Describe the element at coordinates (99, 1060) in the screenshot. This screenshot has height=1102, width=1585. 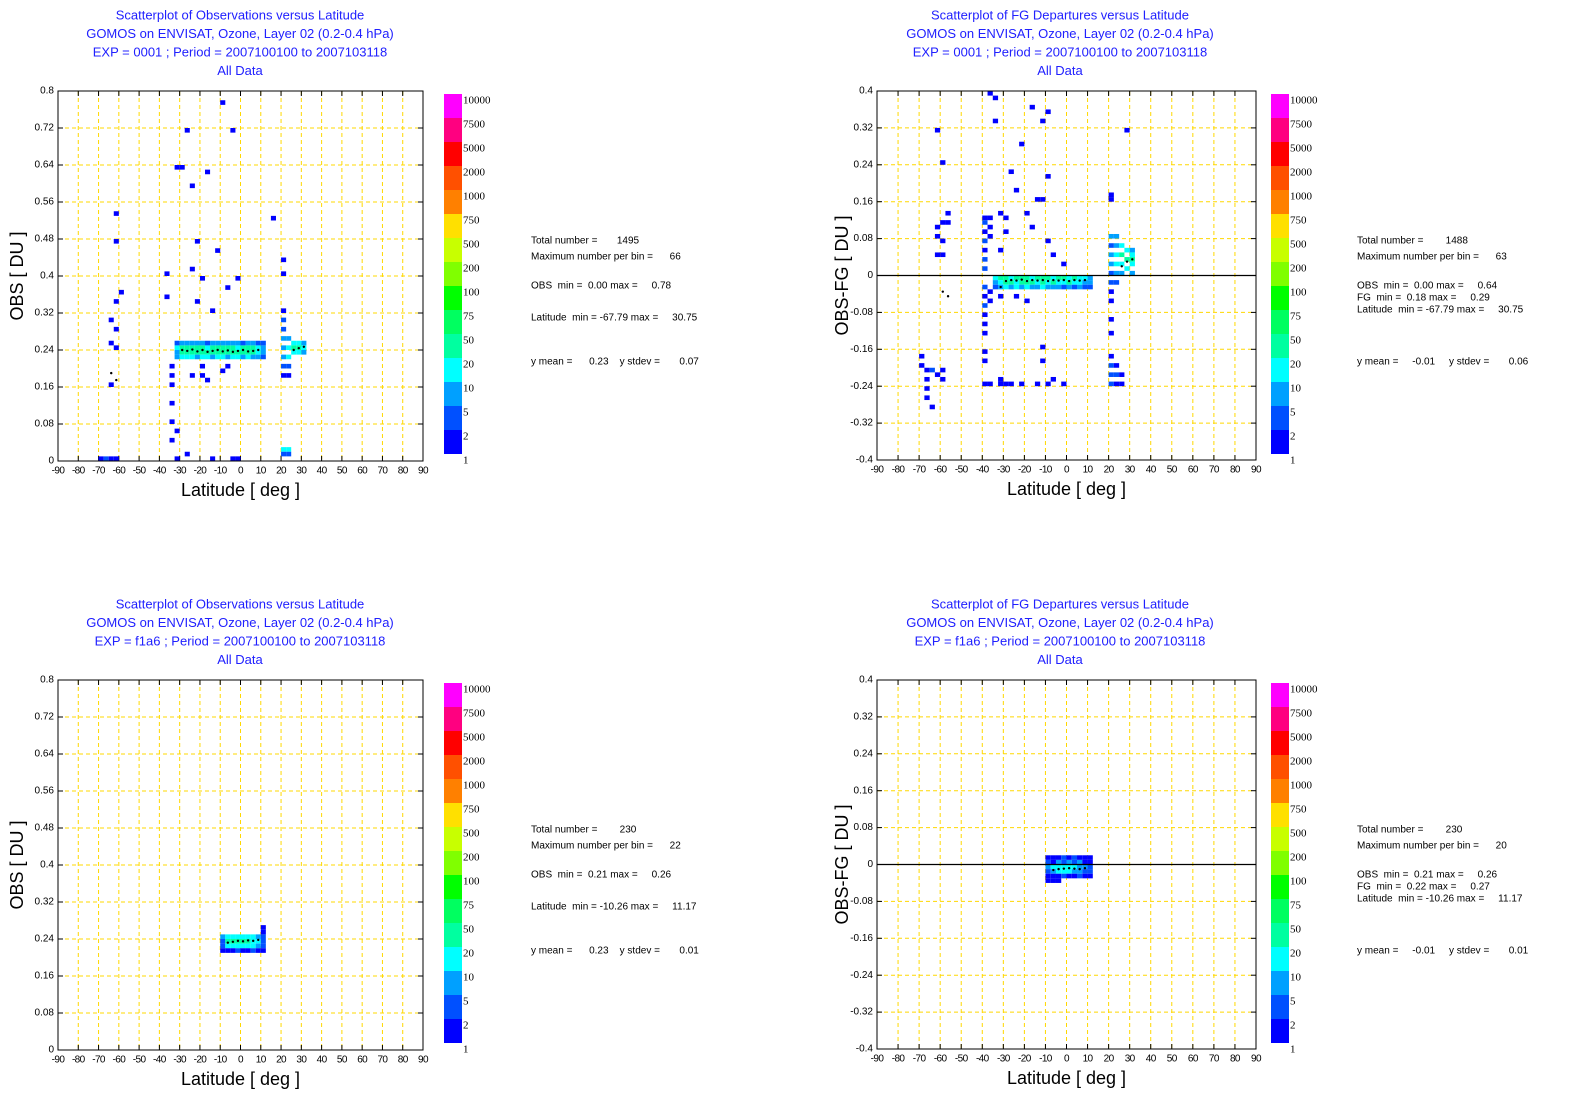
I see `x-tick-label: -70` at that location.